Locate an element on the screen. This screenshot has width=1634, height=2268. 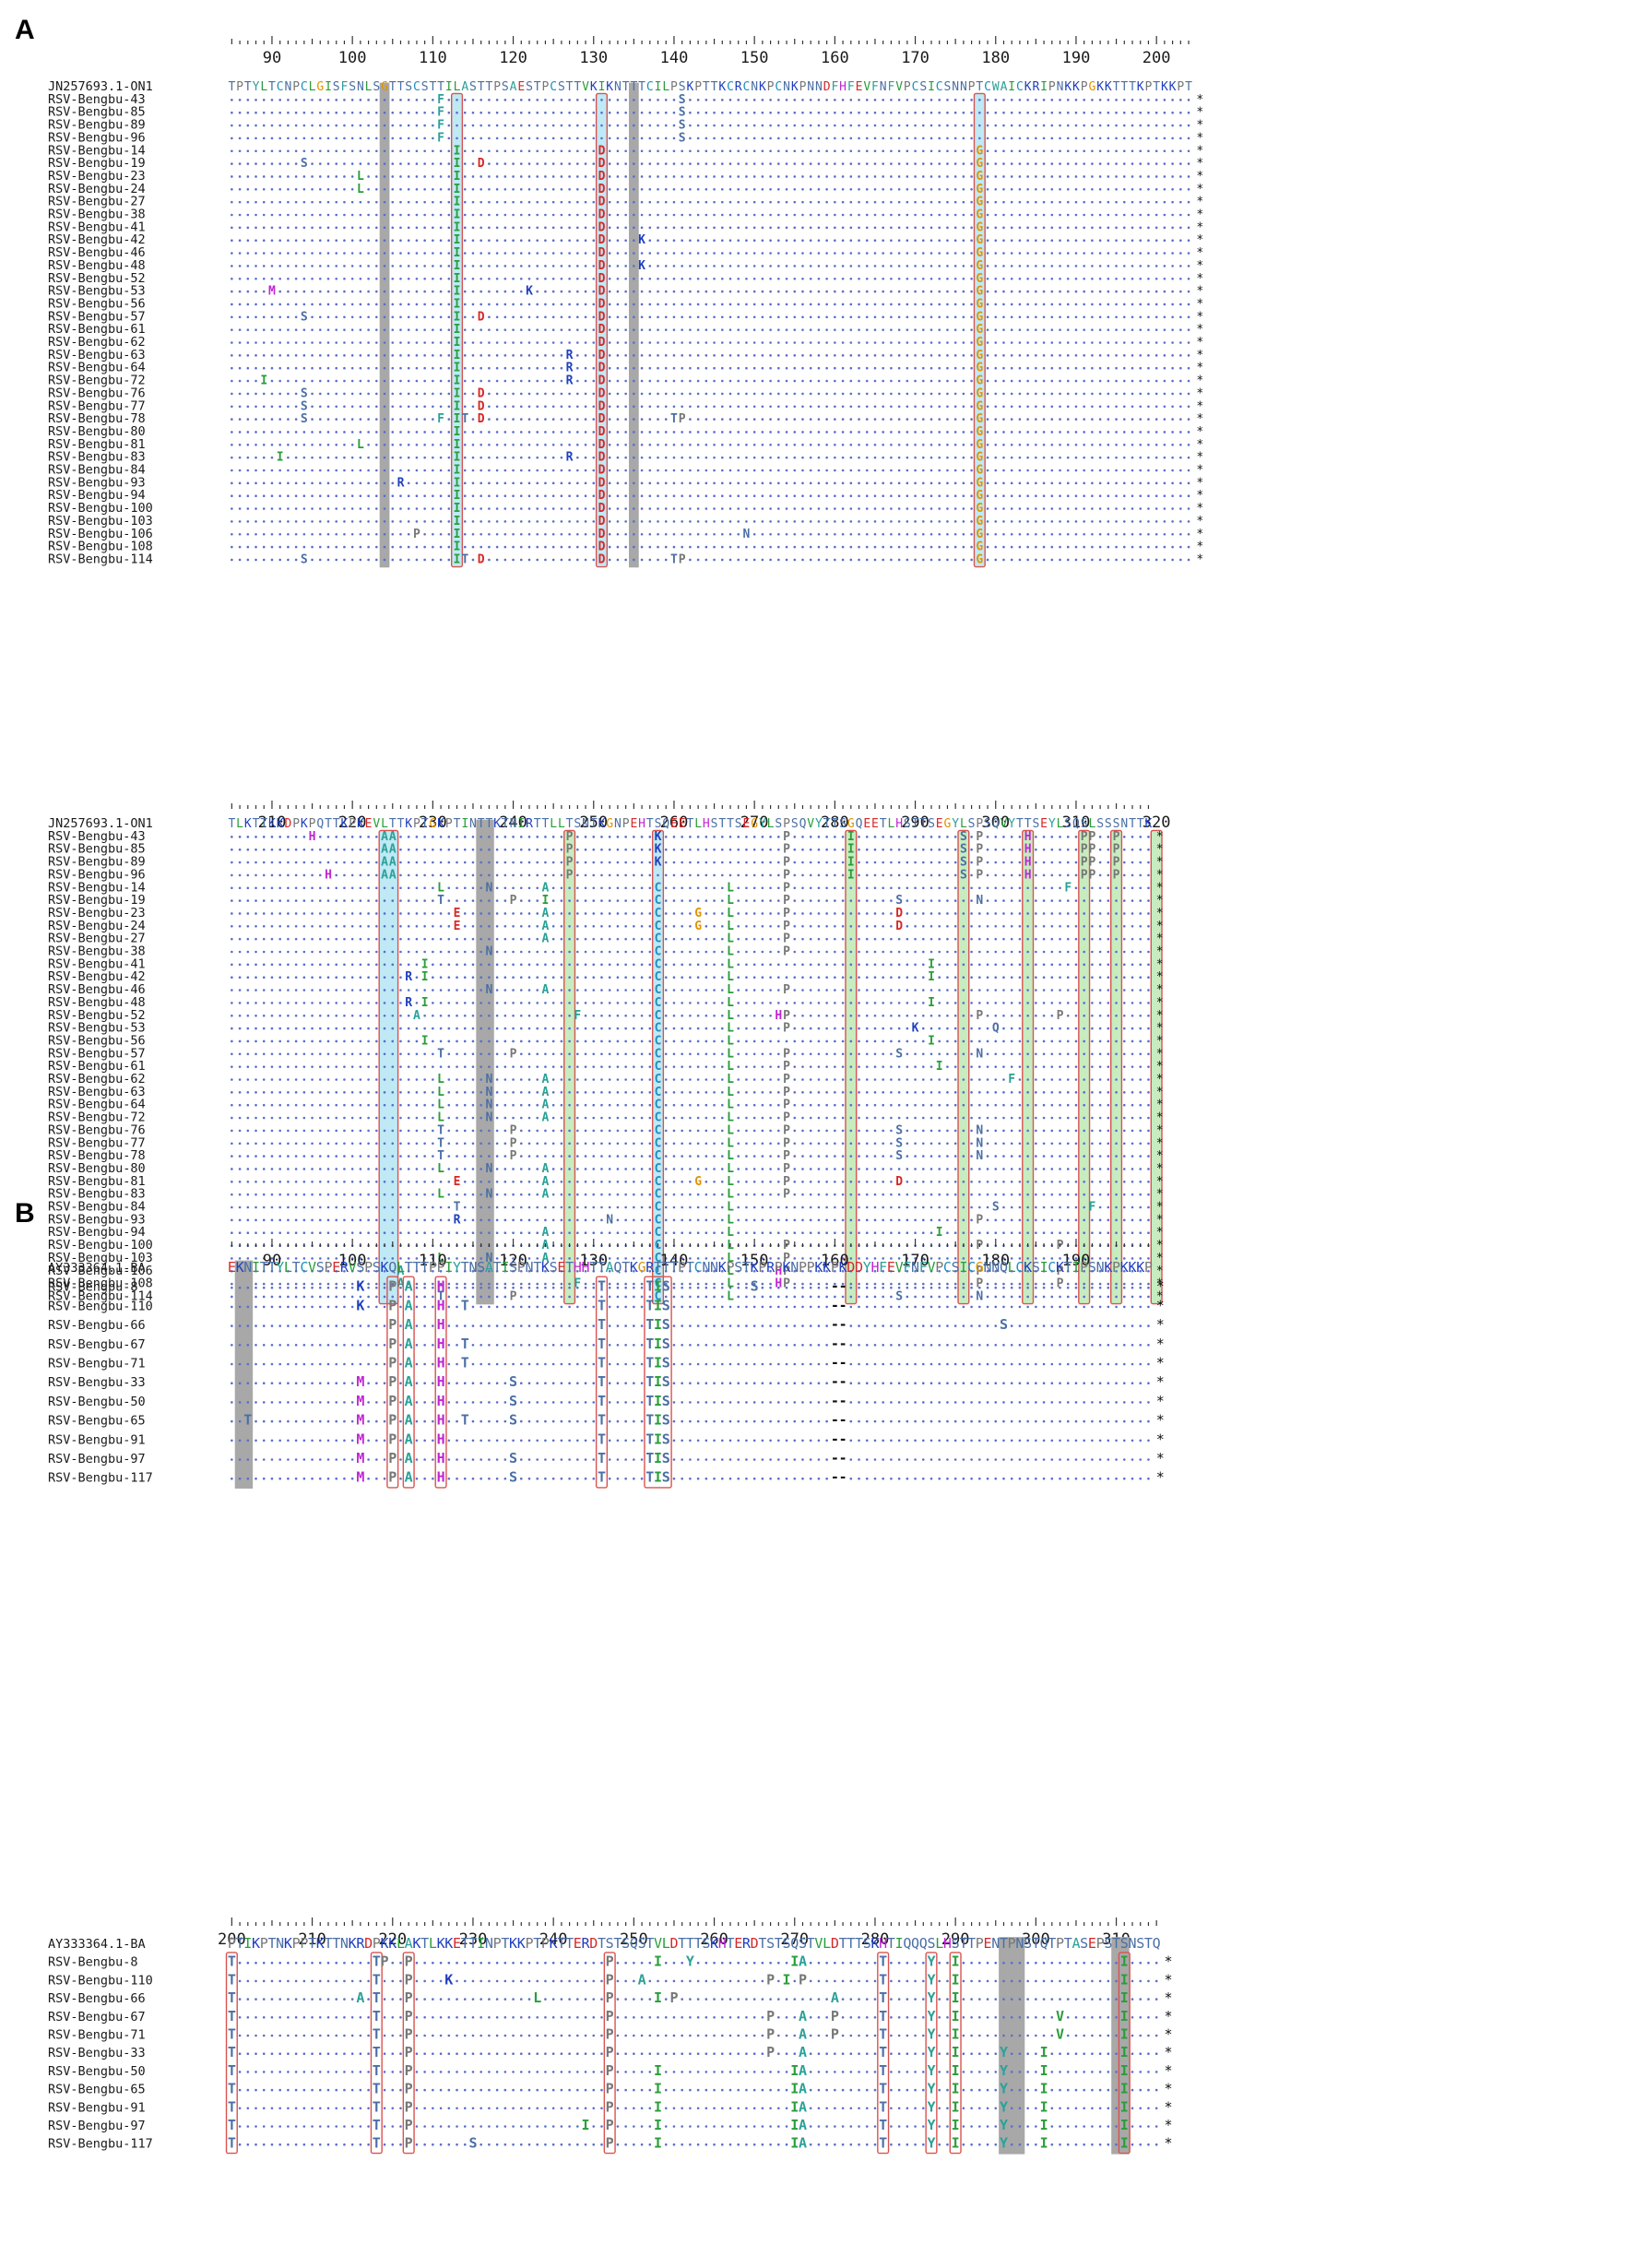
variant-residue: P is located at coordinates (682, 559).